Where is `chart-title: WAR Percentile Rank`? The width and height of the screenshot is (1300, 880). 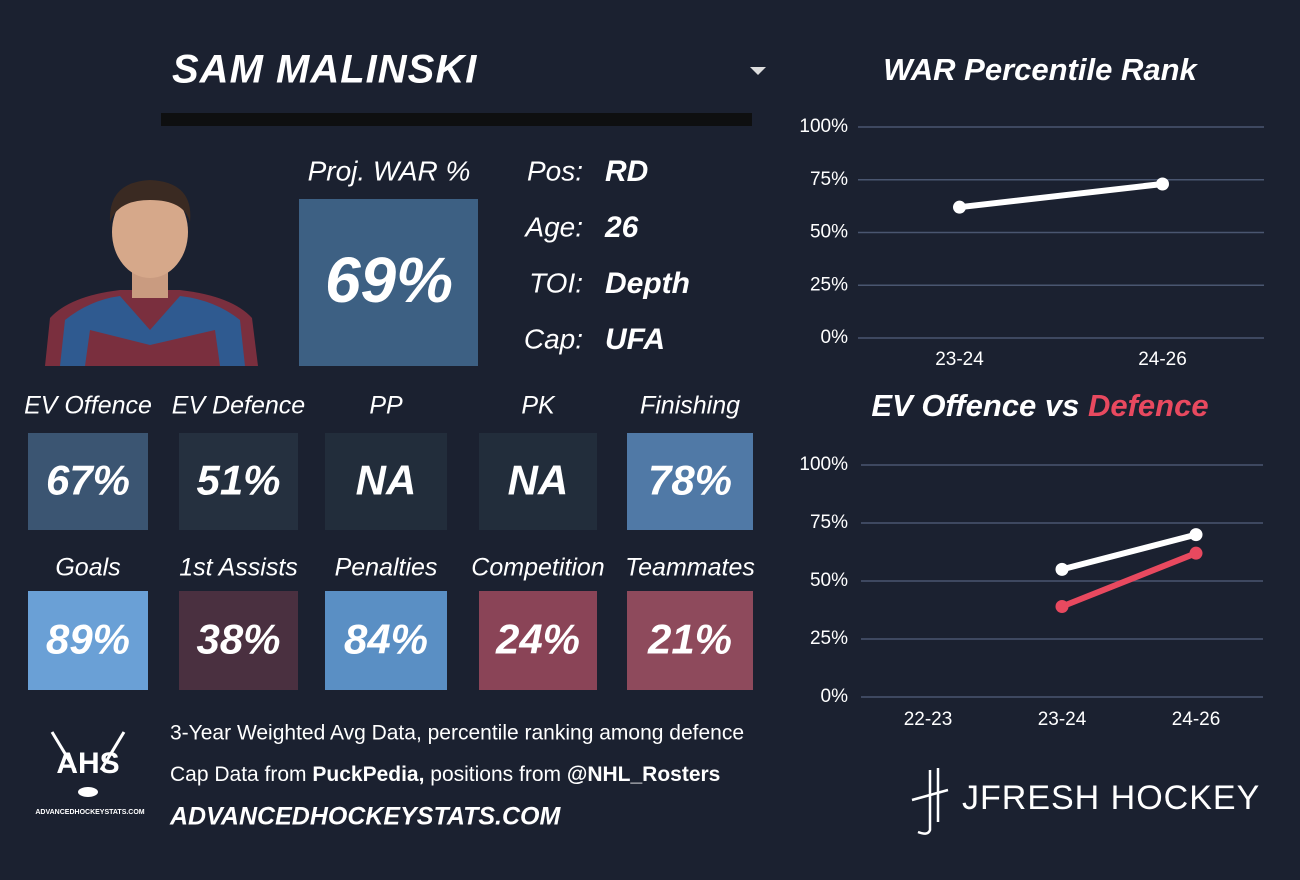
chart-title: WAR Percentile Rank is located at coordinates (1040, 69).